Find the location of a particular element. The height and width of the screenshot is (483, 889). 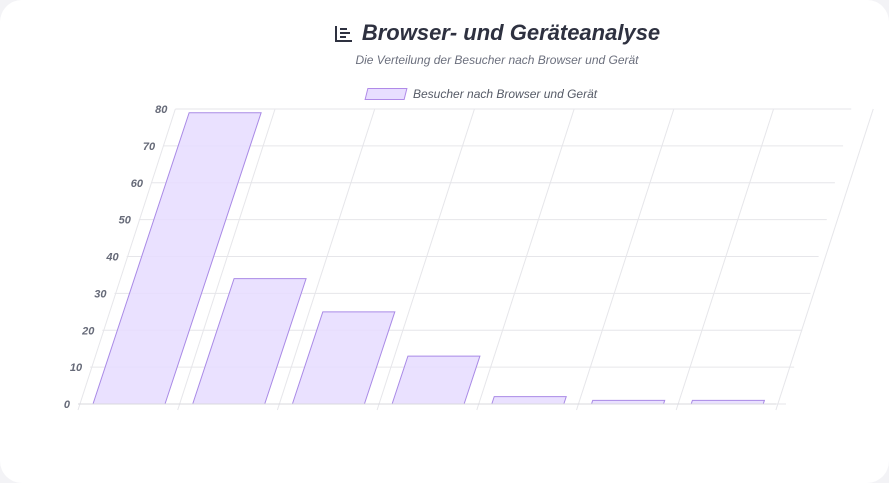

y-tick-label: 20 is located at coordinates (88, 331).